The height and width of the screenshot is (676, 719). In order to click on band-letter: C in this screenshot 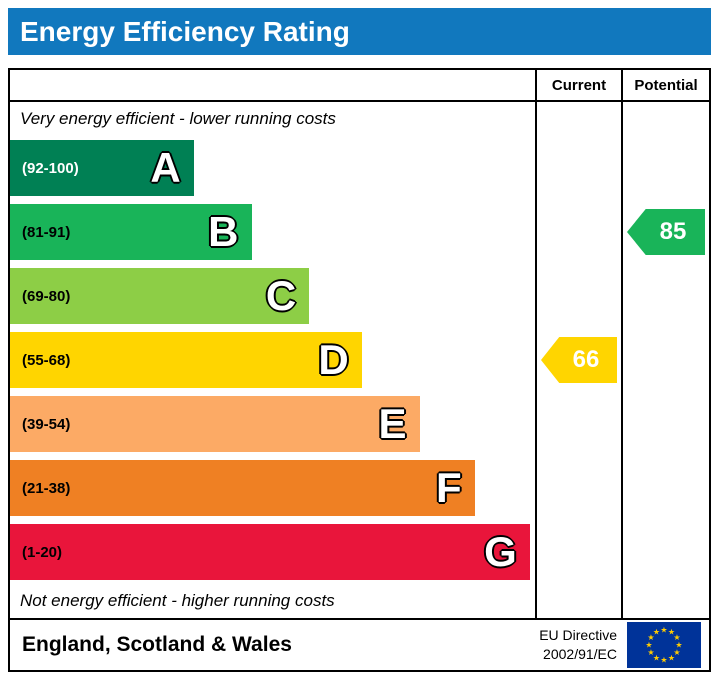, I will do `click(281, 295)`.